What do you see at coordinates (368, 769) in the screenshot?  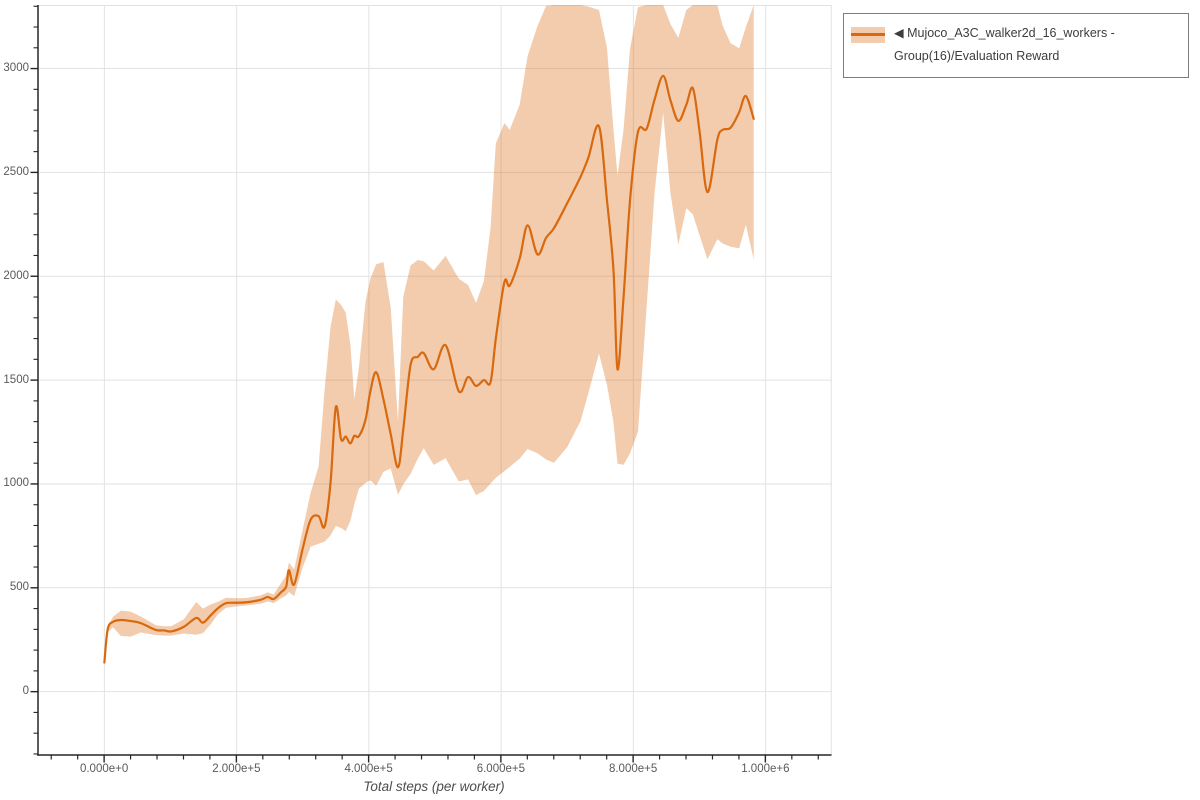 I see `x-tick-label: 4.000e+5` at bounding box center [368, 769].